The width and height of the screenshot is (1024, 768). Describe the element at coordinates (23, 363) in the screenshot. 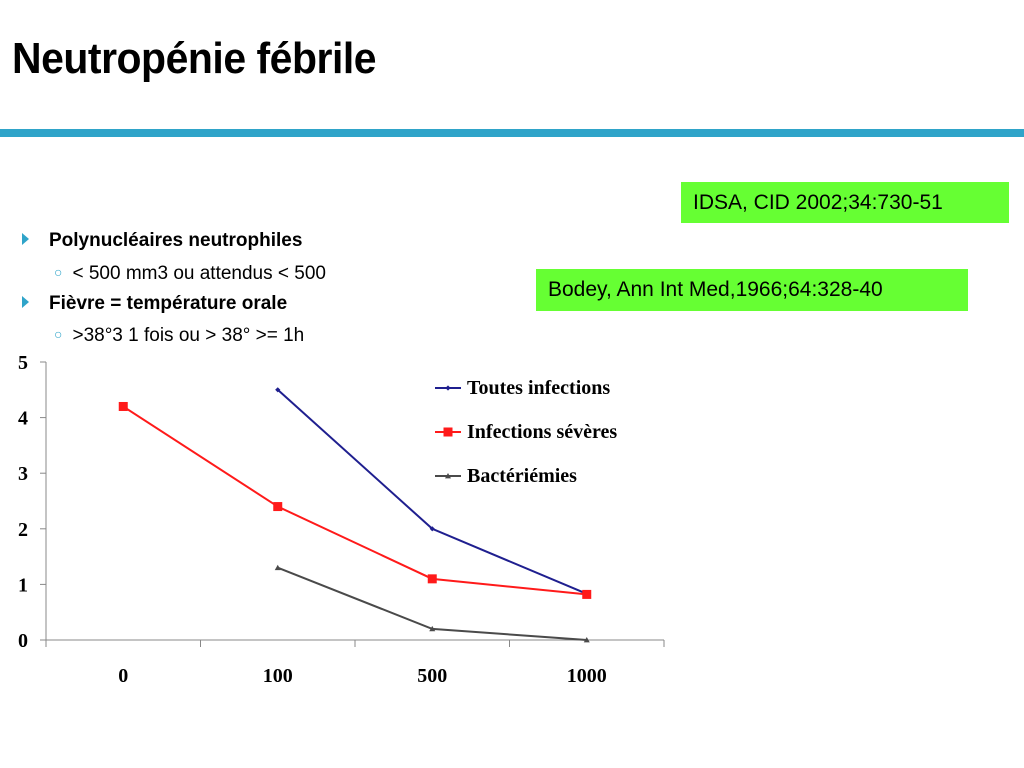

I see `y-tick-label: 5` at that location.